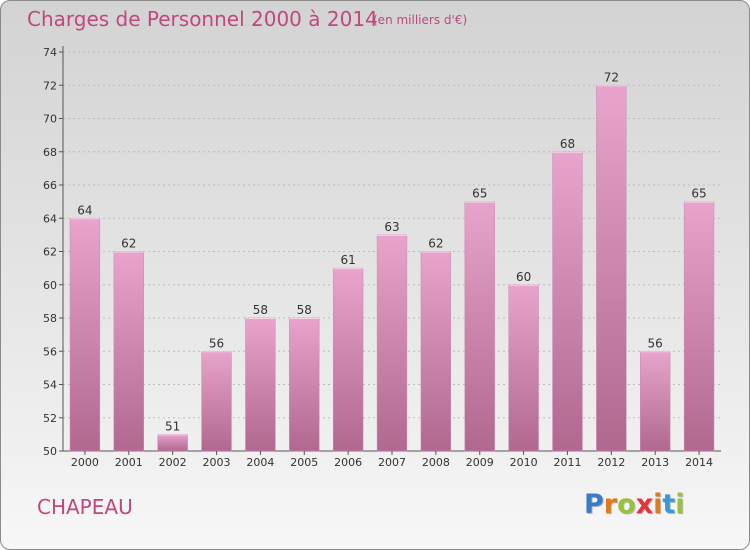  Describe the element at coordinates (611, 77) in the screenshot. I see `bar-value-label: 72` at that location.